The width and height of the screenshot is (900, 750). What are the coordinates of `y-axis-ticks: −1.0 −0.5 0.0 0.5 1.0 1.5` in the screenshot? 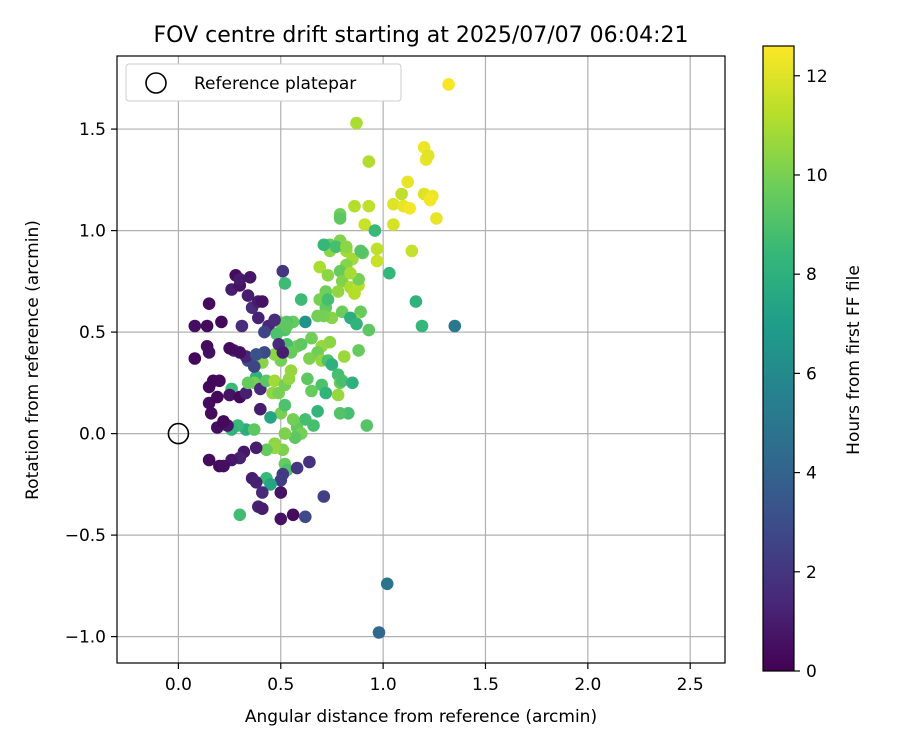 It's located at (91, 384).